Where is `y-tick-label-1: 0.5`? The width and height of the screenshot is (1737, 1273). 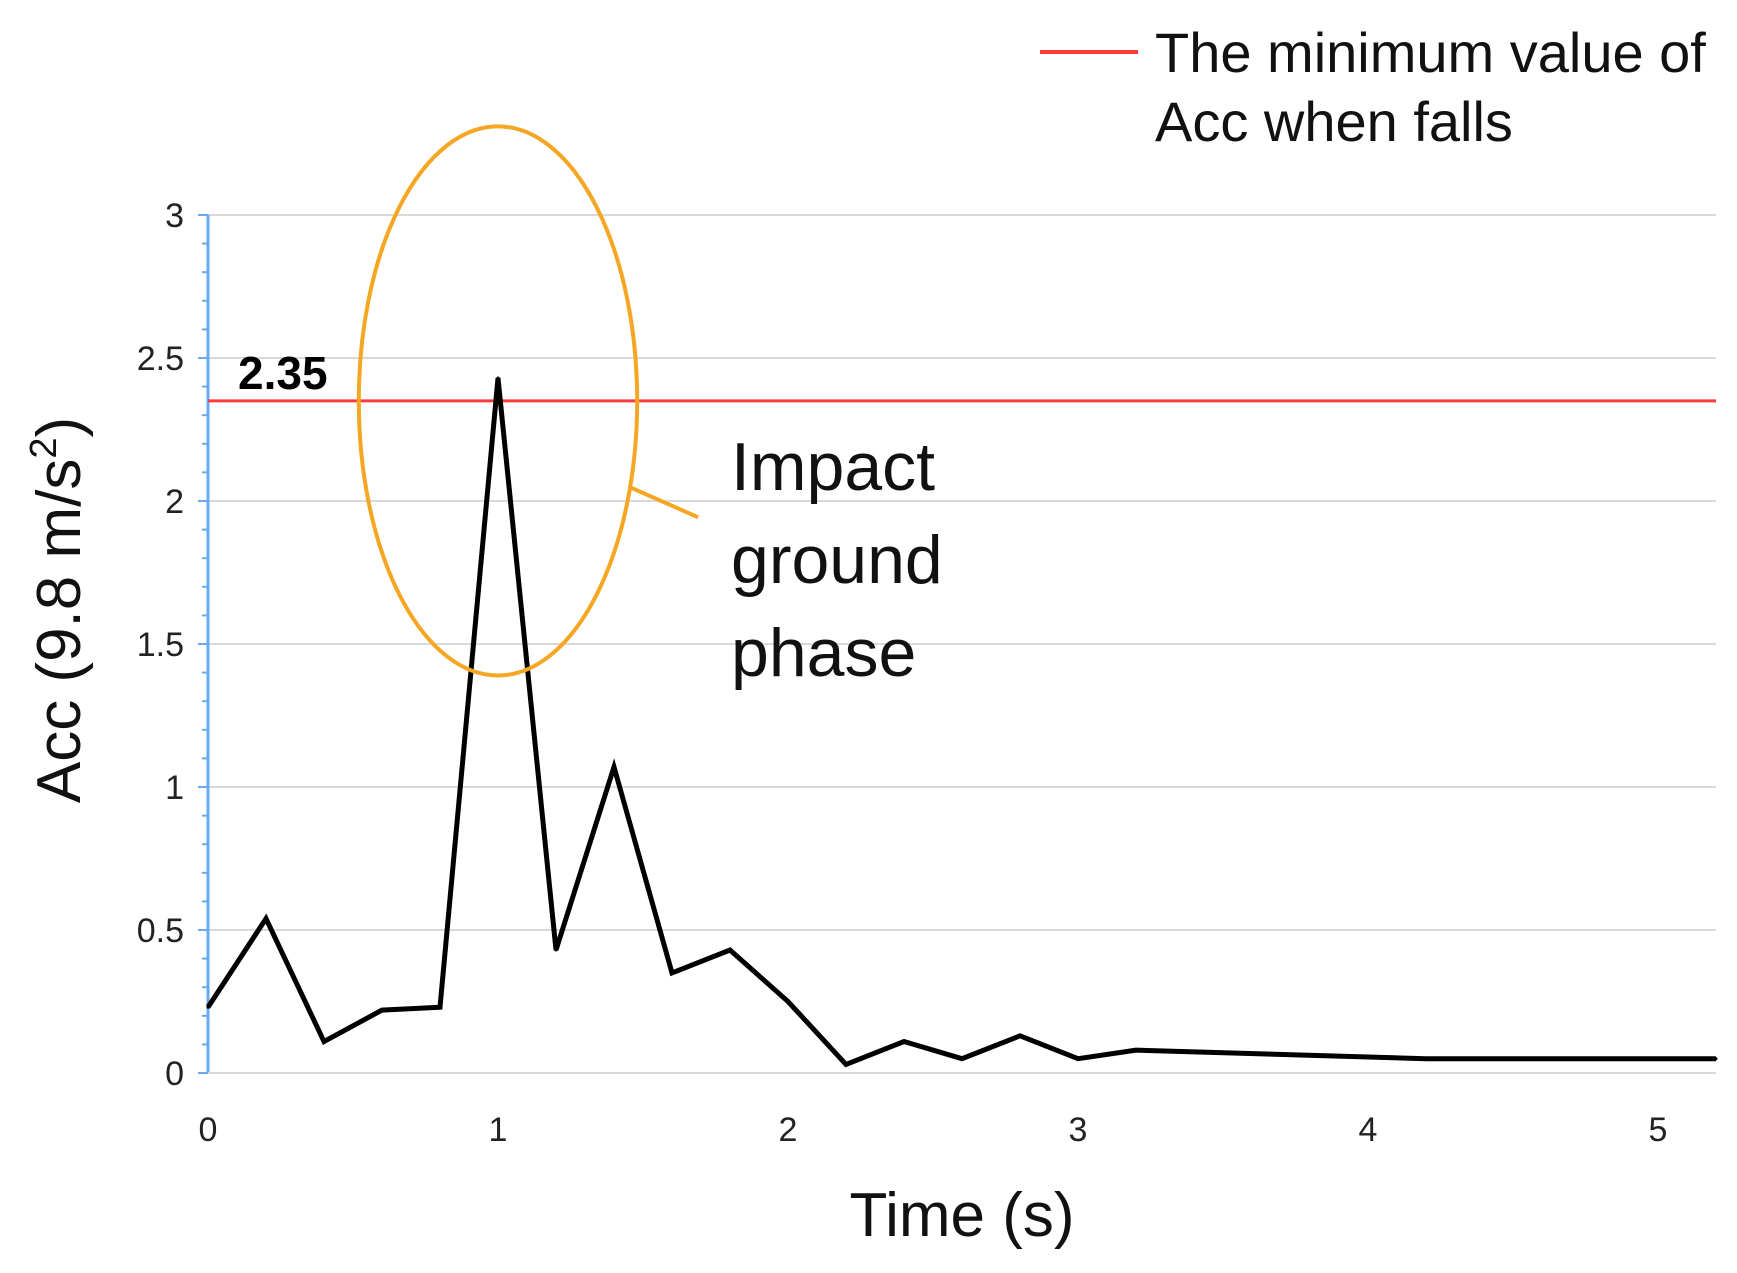
y-tick-label-1: 0.5 is located at coordinates (160, 931).